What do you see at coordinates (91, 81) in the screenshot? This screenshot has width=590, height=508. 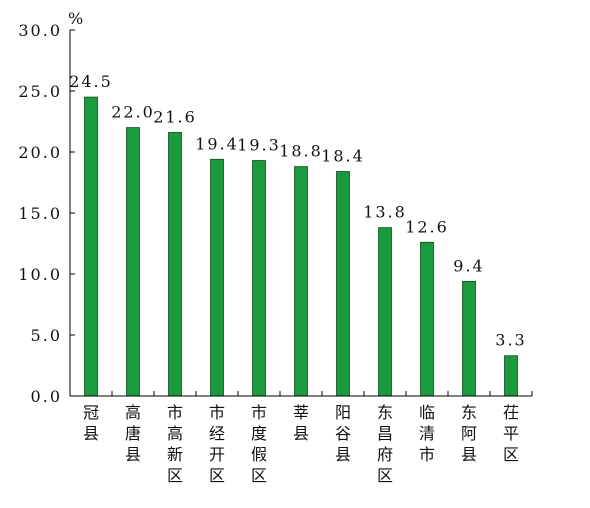 I see `bar-value-label: 24.5` at bounding box center [91, 81].